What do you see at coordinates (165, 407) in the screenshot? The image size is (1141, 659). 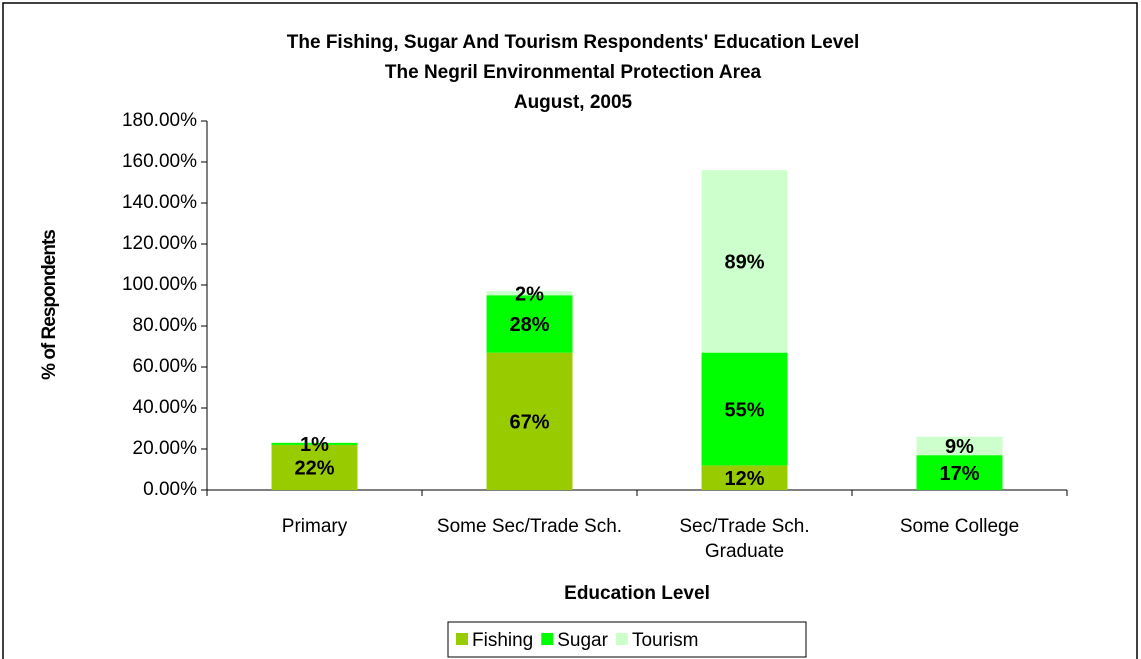 I see `y-tick-label: 40.00%` at bounding box center [165, 407].